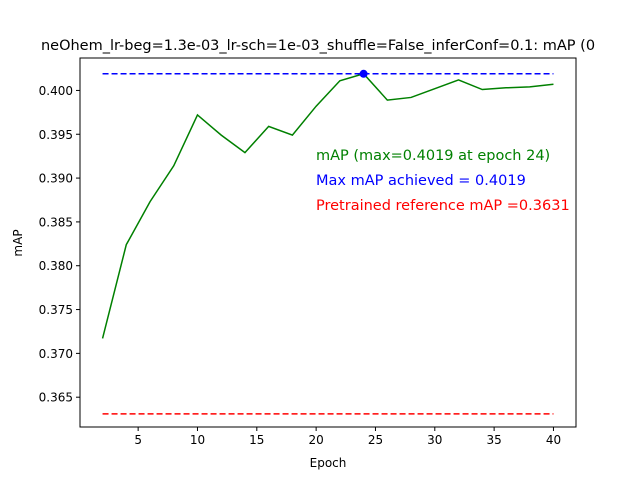 The width and height of the screenshot is (640, 480). What do you see at coordinates (56, 179) in the screenshot?
I see `y-tick-label: 0.390` at bounding box center [56, 179].